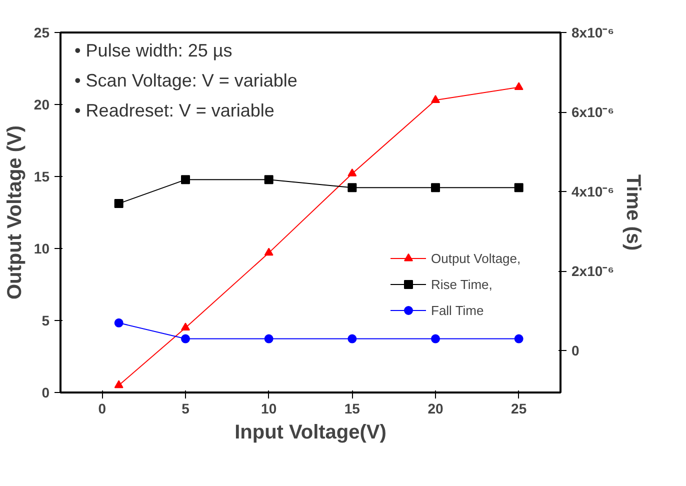 This screenshot has width=686, height=486. What do you see at coordinates (352, 408) in the screenshot?
I see `x-tick-label: 15` at bounding box center [352, 408].